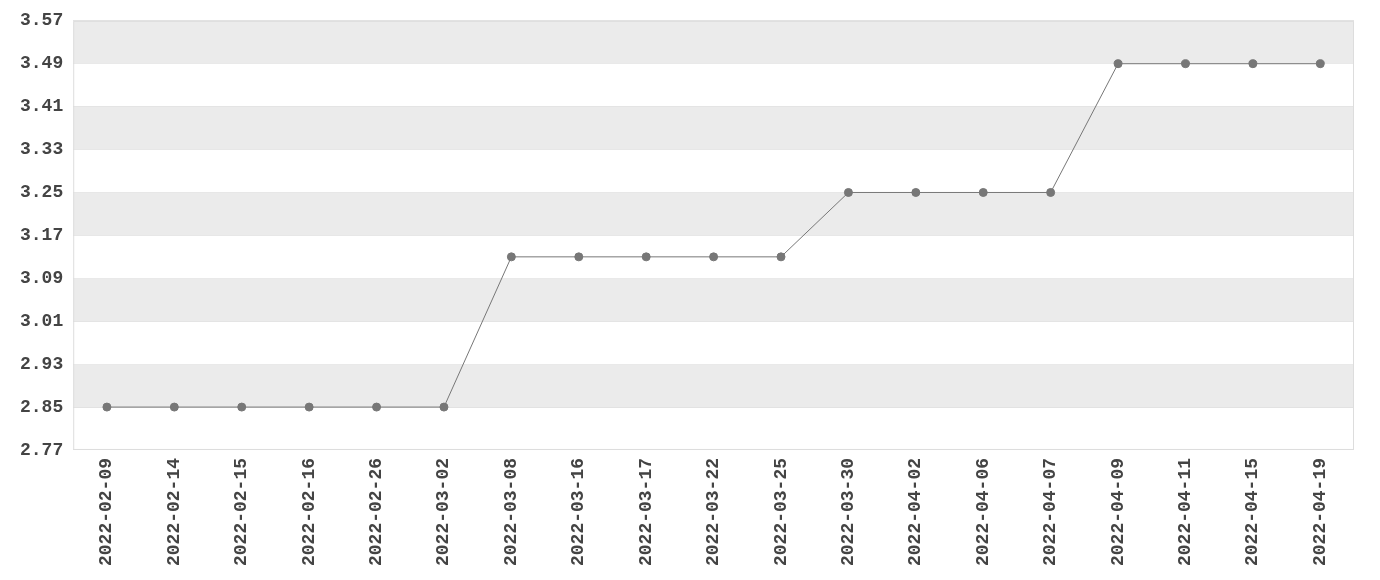 This screenshot has width=1380, height=580. I want to click on y-tick-label: 2.85, so click(41, 406).